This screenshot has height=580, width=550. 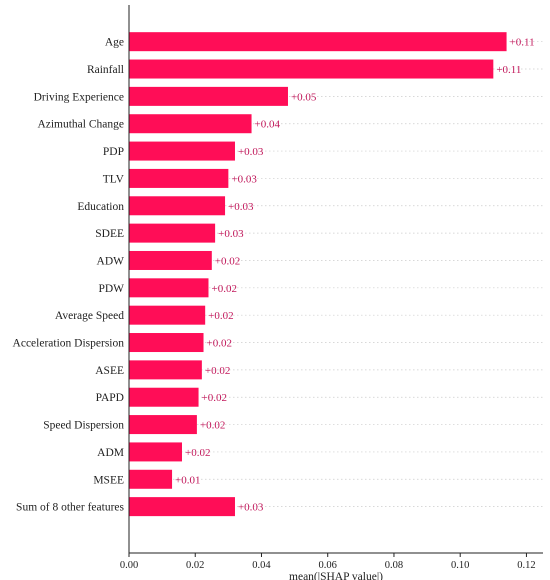 What do you see at coordinates (114, 179) in the screenshot?
I see `category-label: TLV` at bounding box center [114, 179].